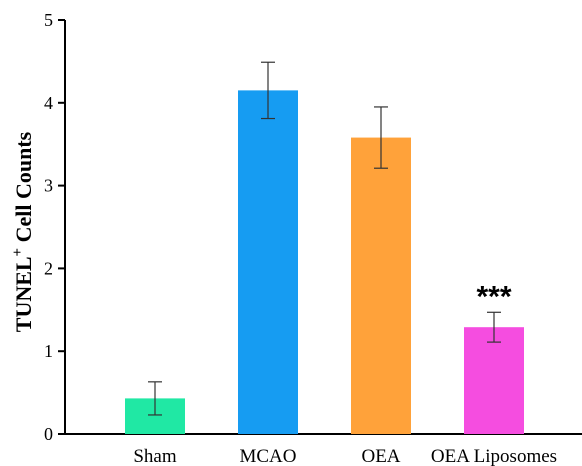 The image size is (582, 466). Describe the element at coordinates (345, 456) in the screenshot. I see `x-axis-labels: Sham MCAO OEA OEA Liposomes` at that location.